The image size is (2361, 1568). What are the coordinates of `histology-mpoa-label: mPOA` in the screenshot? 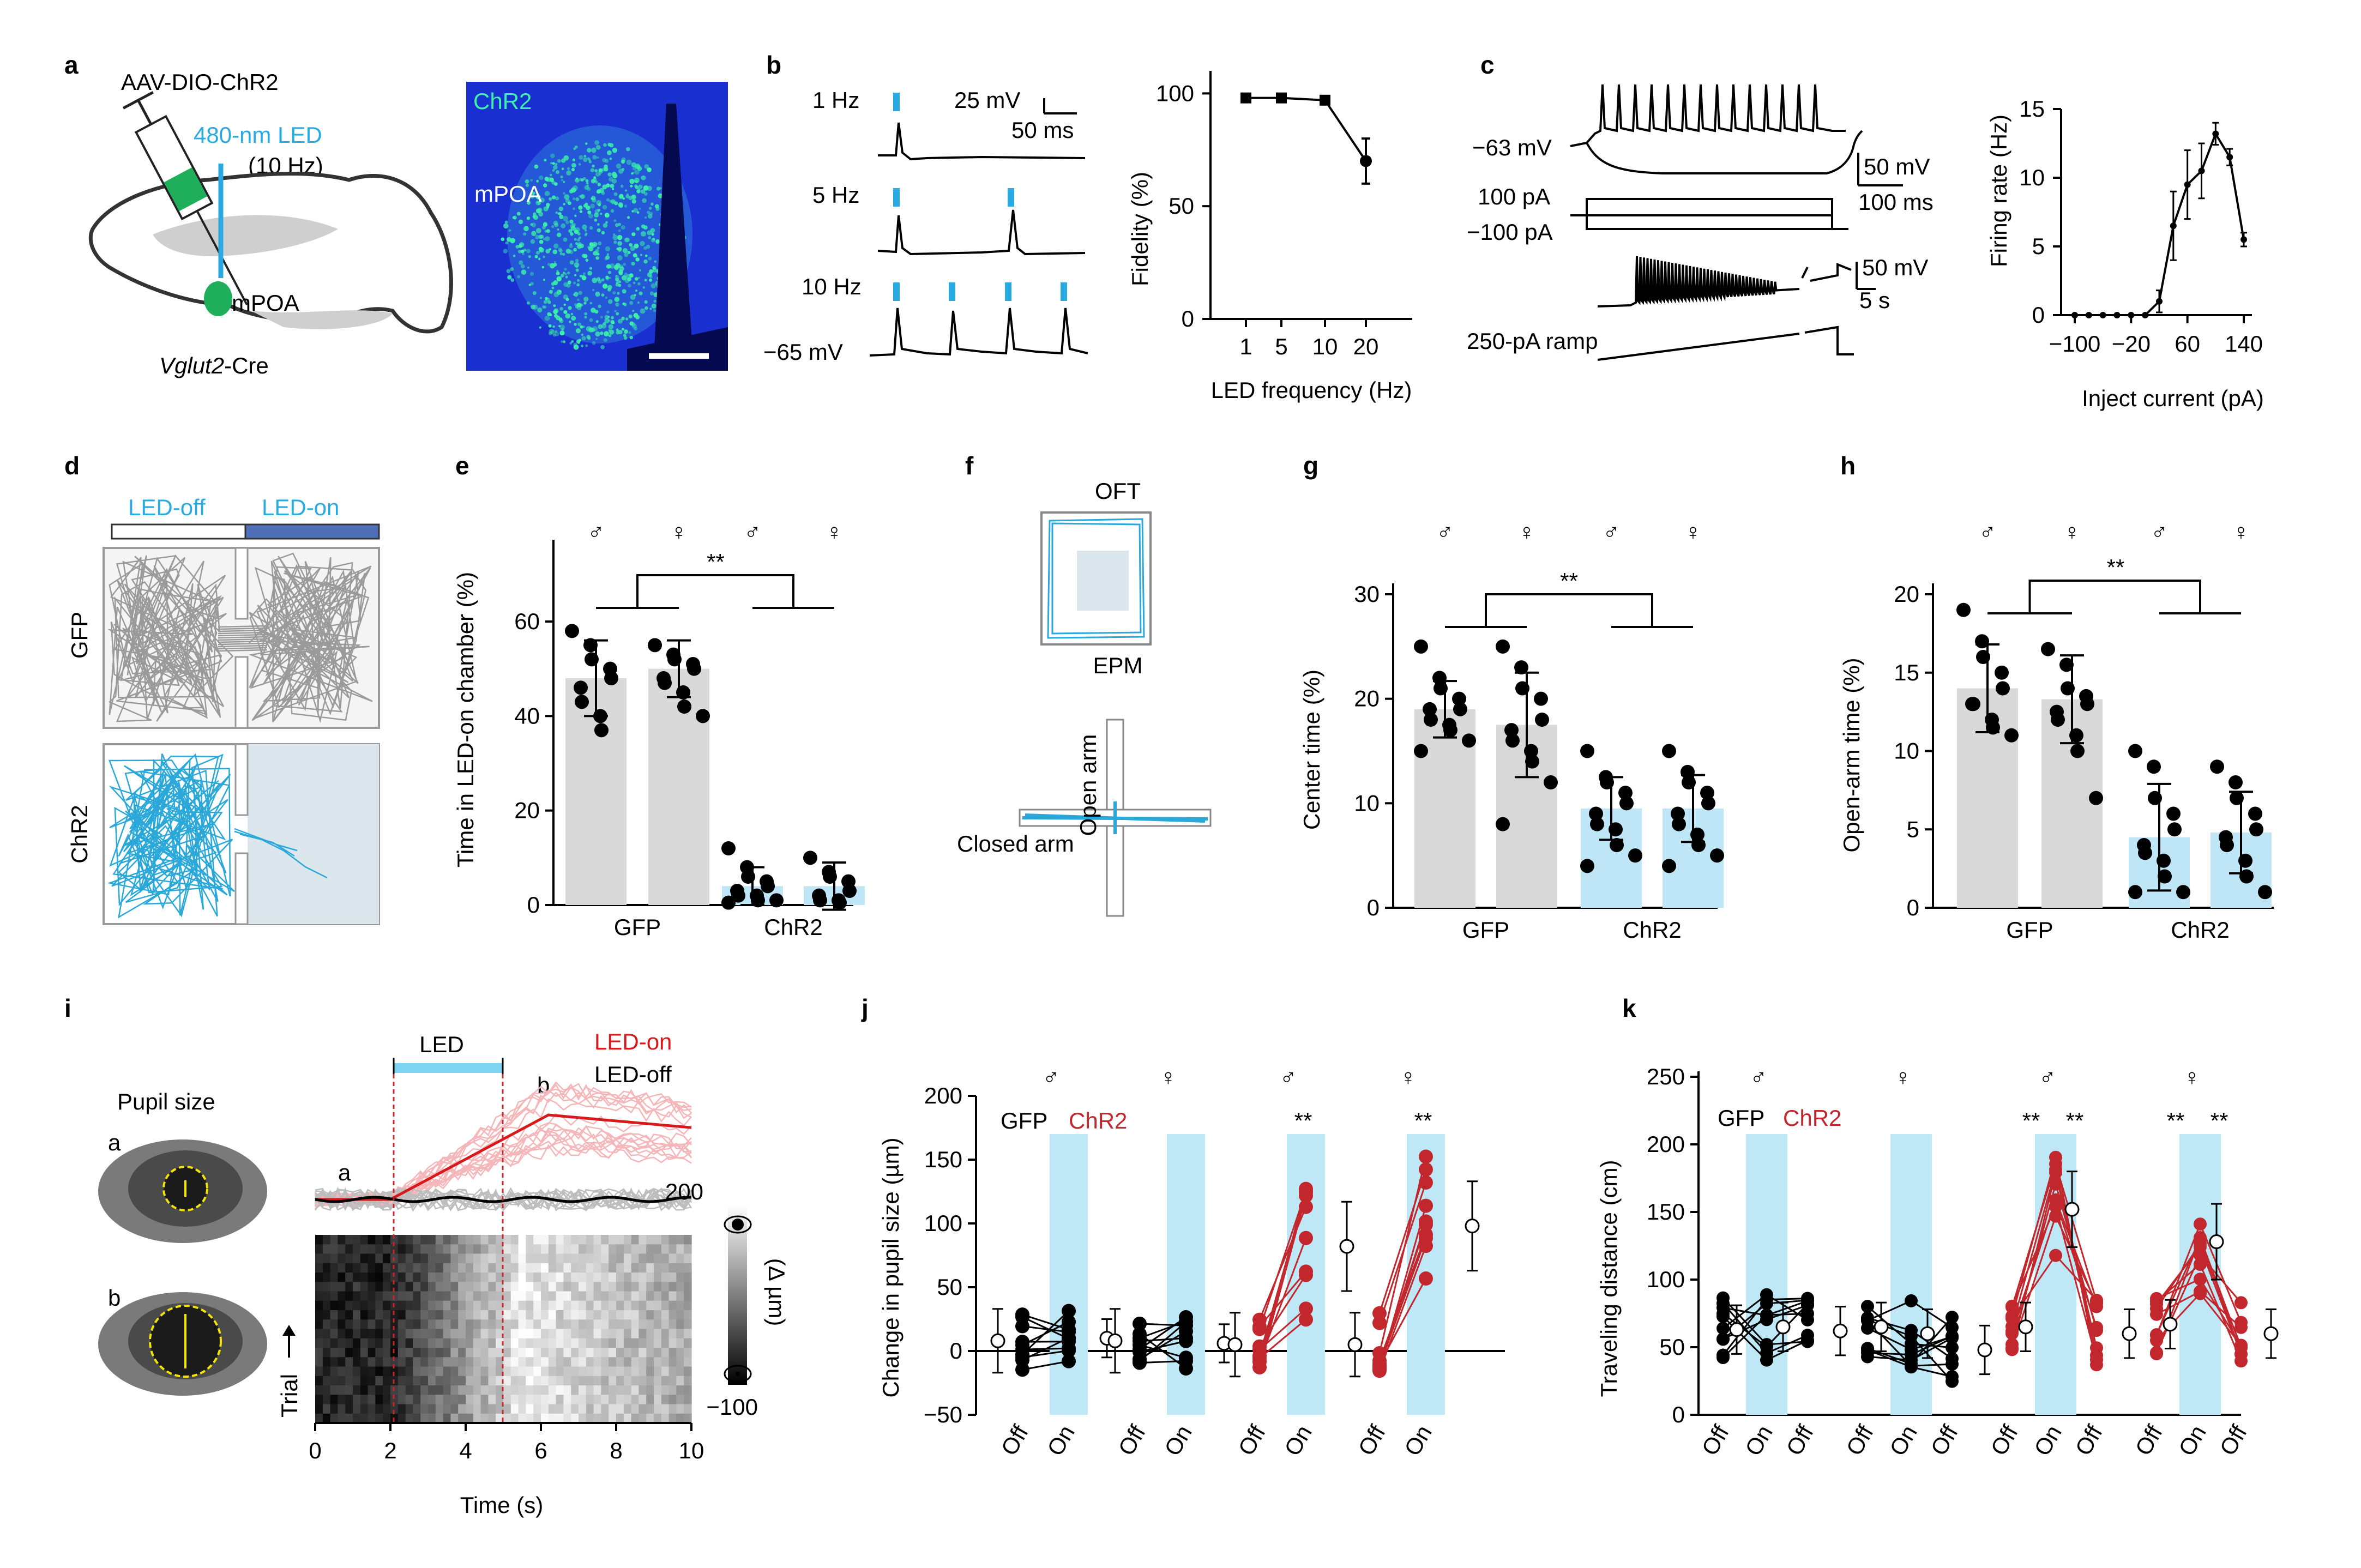 It's located at (508, 194).